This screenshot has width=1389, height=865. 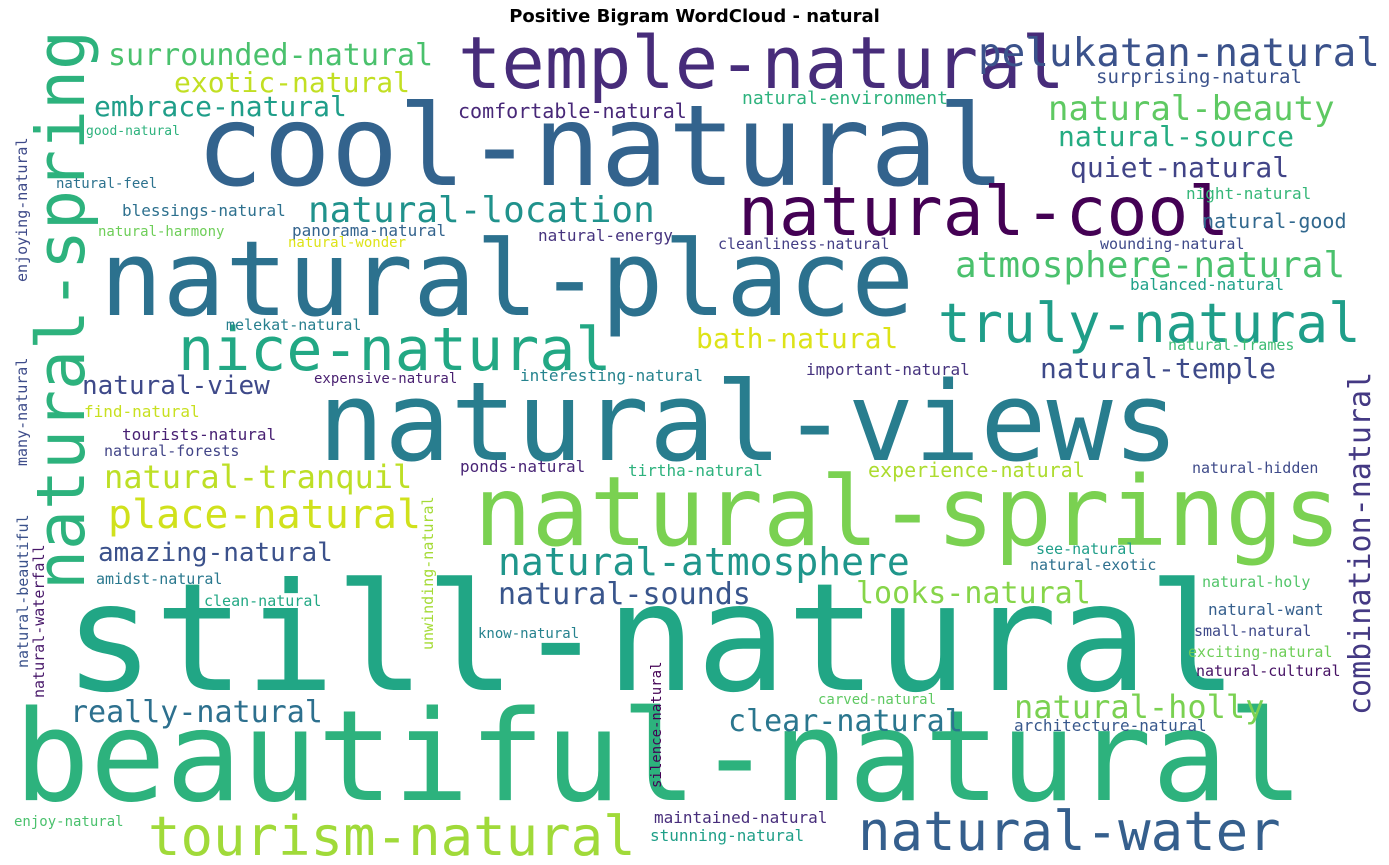 What do you see at coordinates (1158, 368) in the screenshot?
I see `word-natural-temple: natural-temple` at bounding box center [1158, 368].